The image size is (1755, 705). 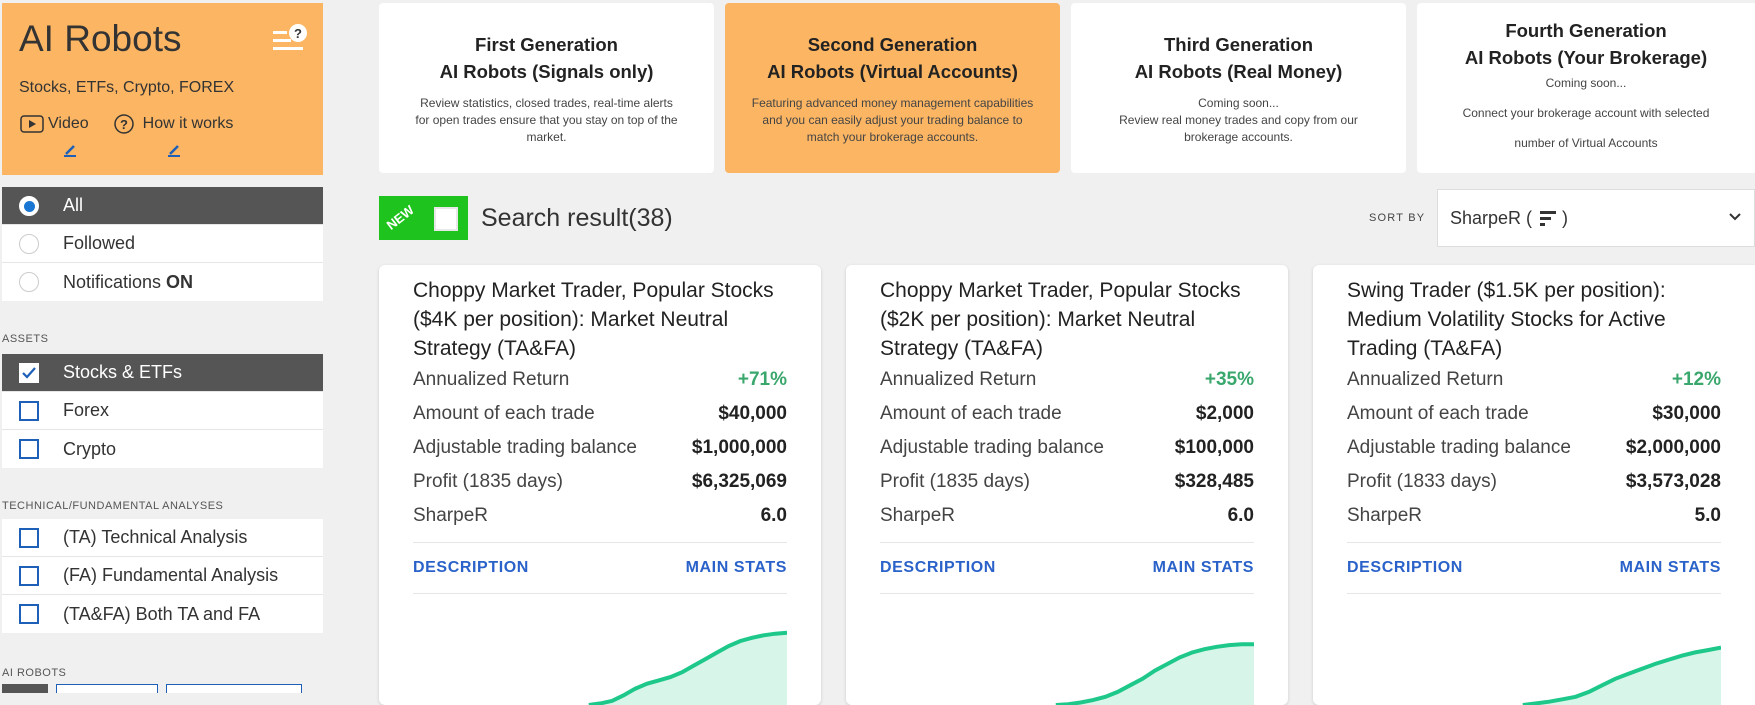 What do you see at coordinates (600, 482) in the screenshot?
I see `stat-profit: Profit (1835 days) $6,325,069` at bounding box center [600, 482].